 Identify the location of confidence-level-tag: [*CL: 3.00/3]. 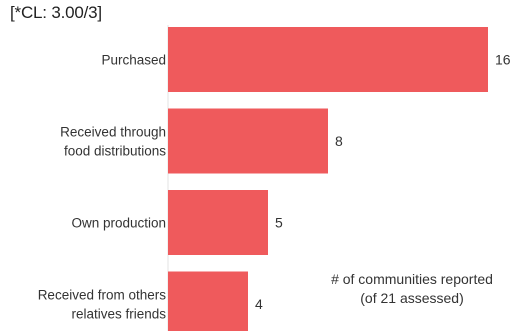
(56, 12).